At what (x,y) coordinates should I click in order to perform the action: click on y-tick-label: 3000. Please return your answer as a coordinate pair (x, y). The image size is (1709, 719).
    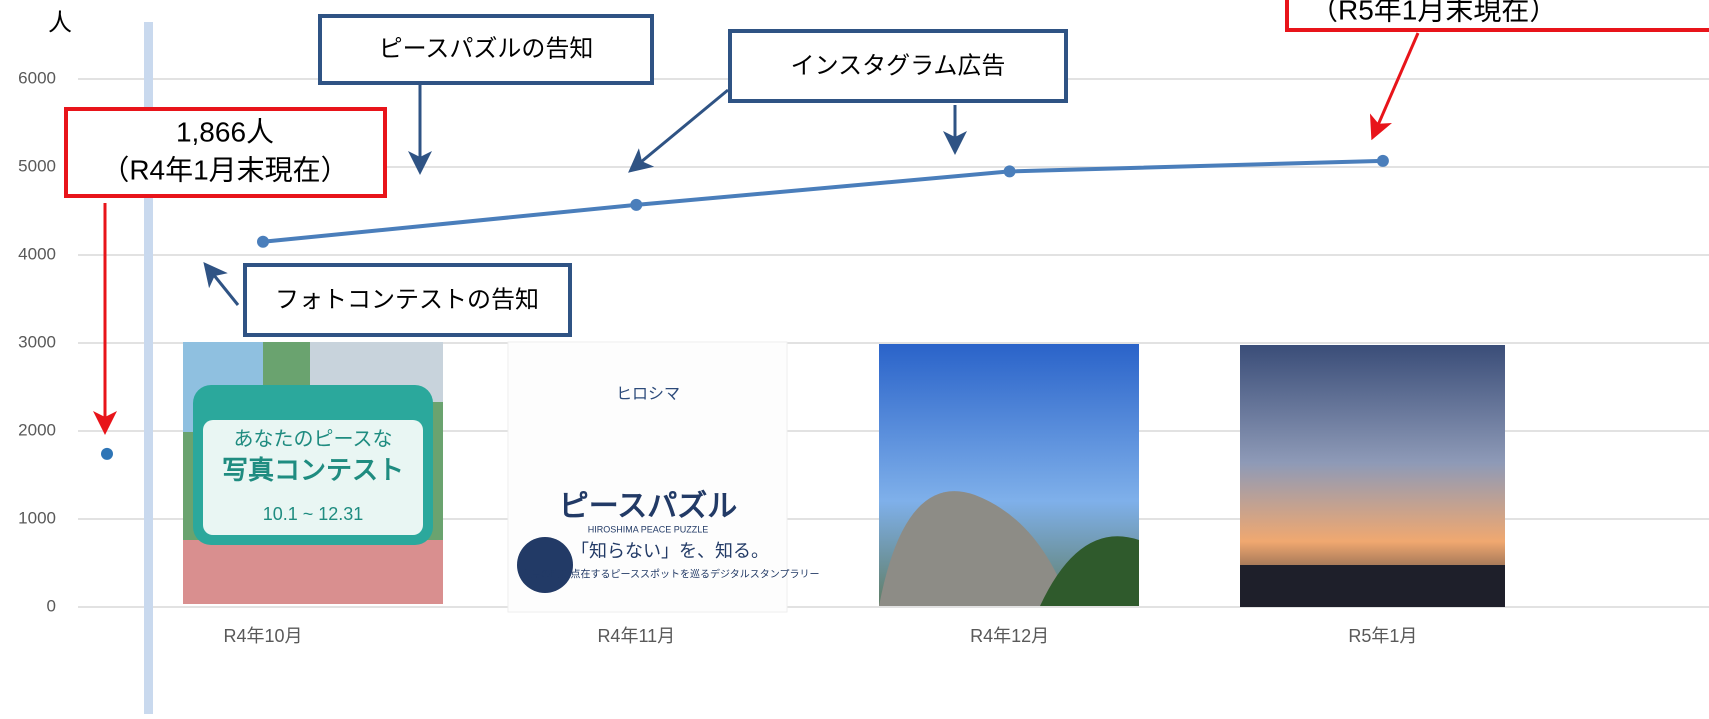
    Looking at the image, I should click on (37, 341).